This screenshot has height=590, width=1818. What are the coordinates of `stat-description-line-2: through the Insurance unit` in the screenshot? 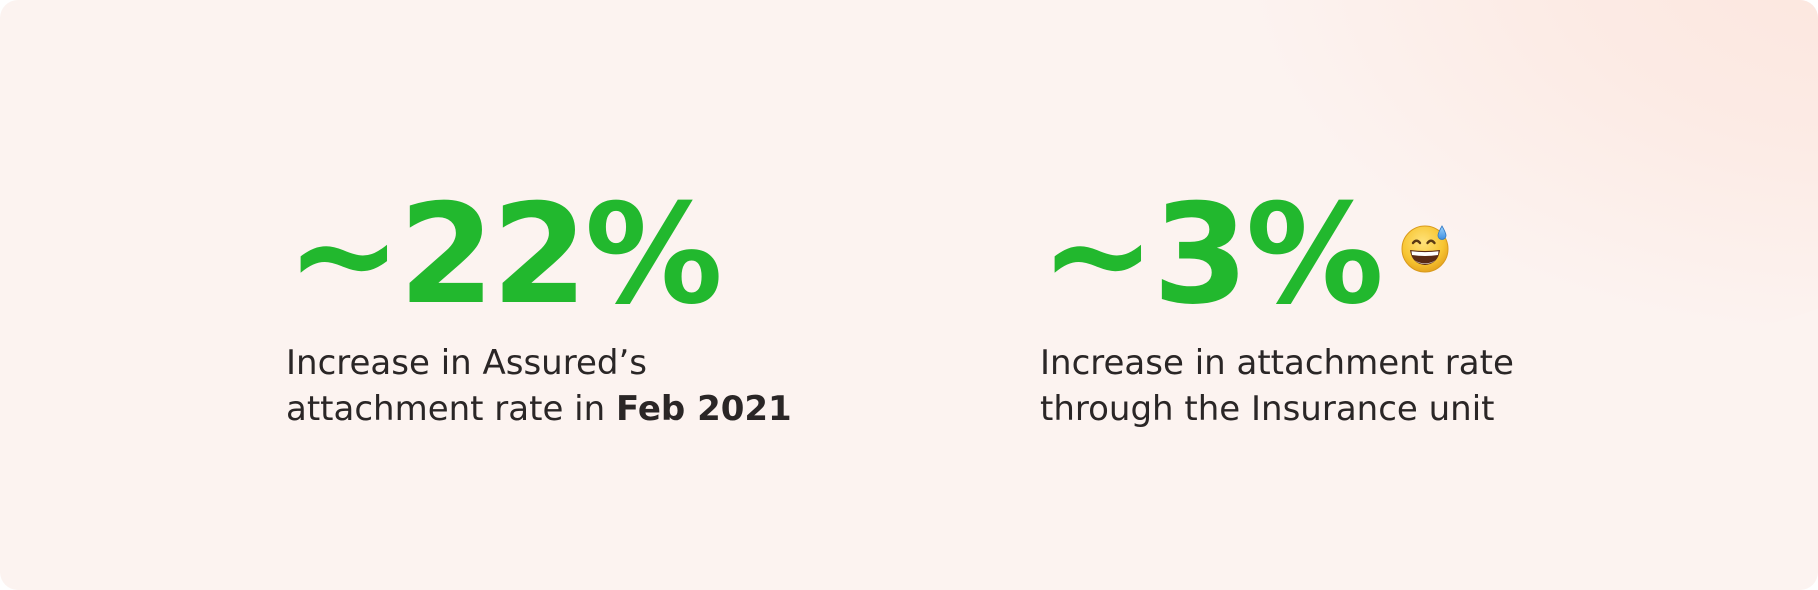 It's located at (1267, 409).